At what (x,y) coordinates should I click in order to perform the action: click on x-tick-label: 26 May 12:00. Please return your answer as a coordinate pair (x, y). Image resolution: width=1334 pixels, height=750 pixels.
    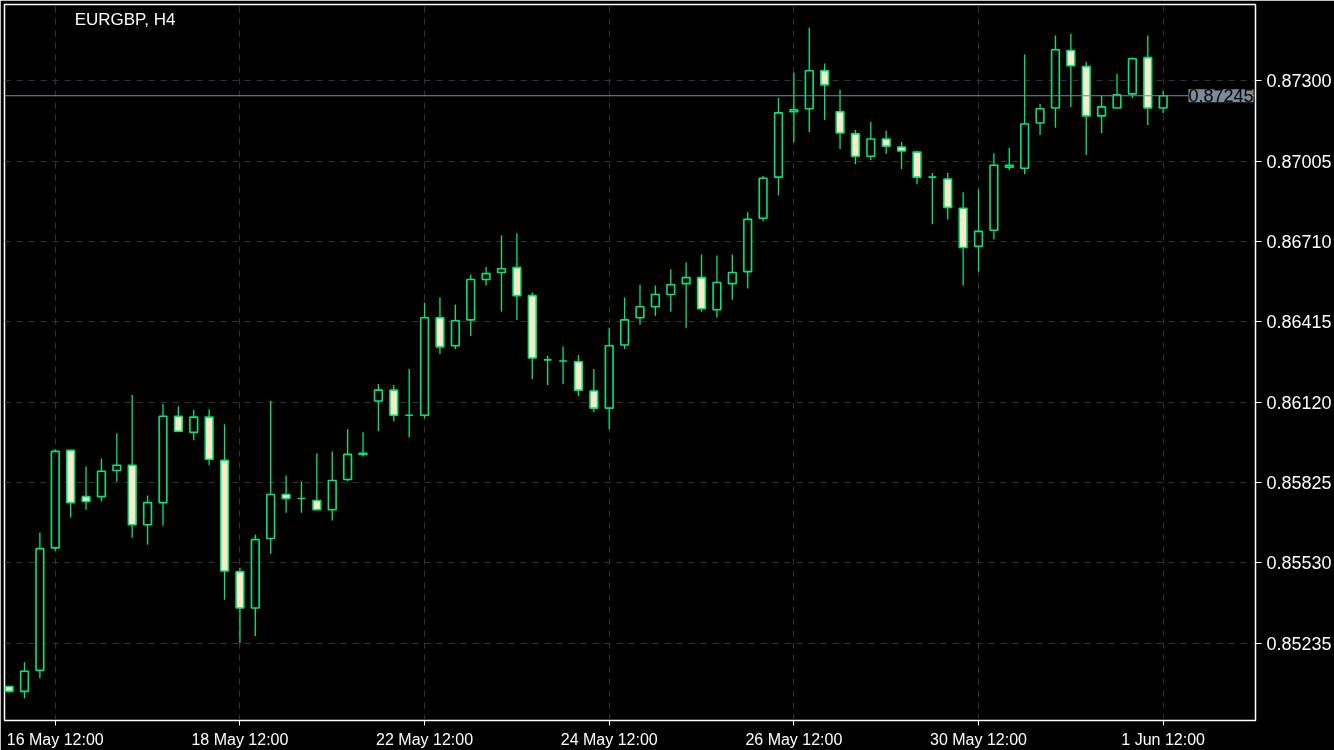
    Looking at the image, I should click on (794, 739).